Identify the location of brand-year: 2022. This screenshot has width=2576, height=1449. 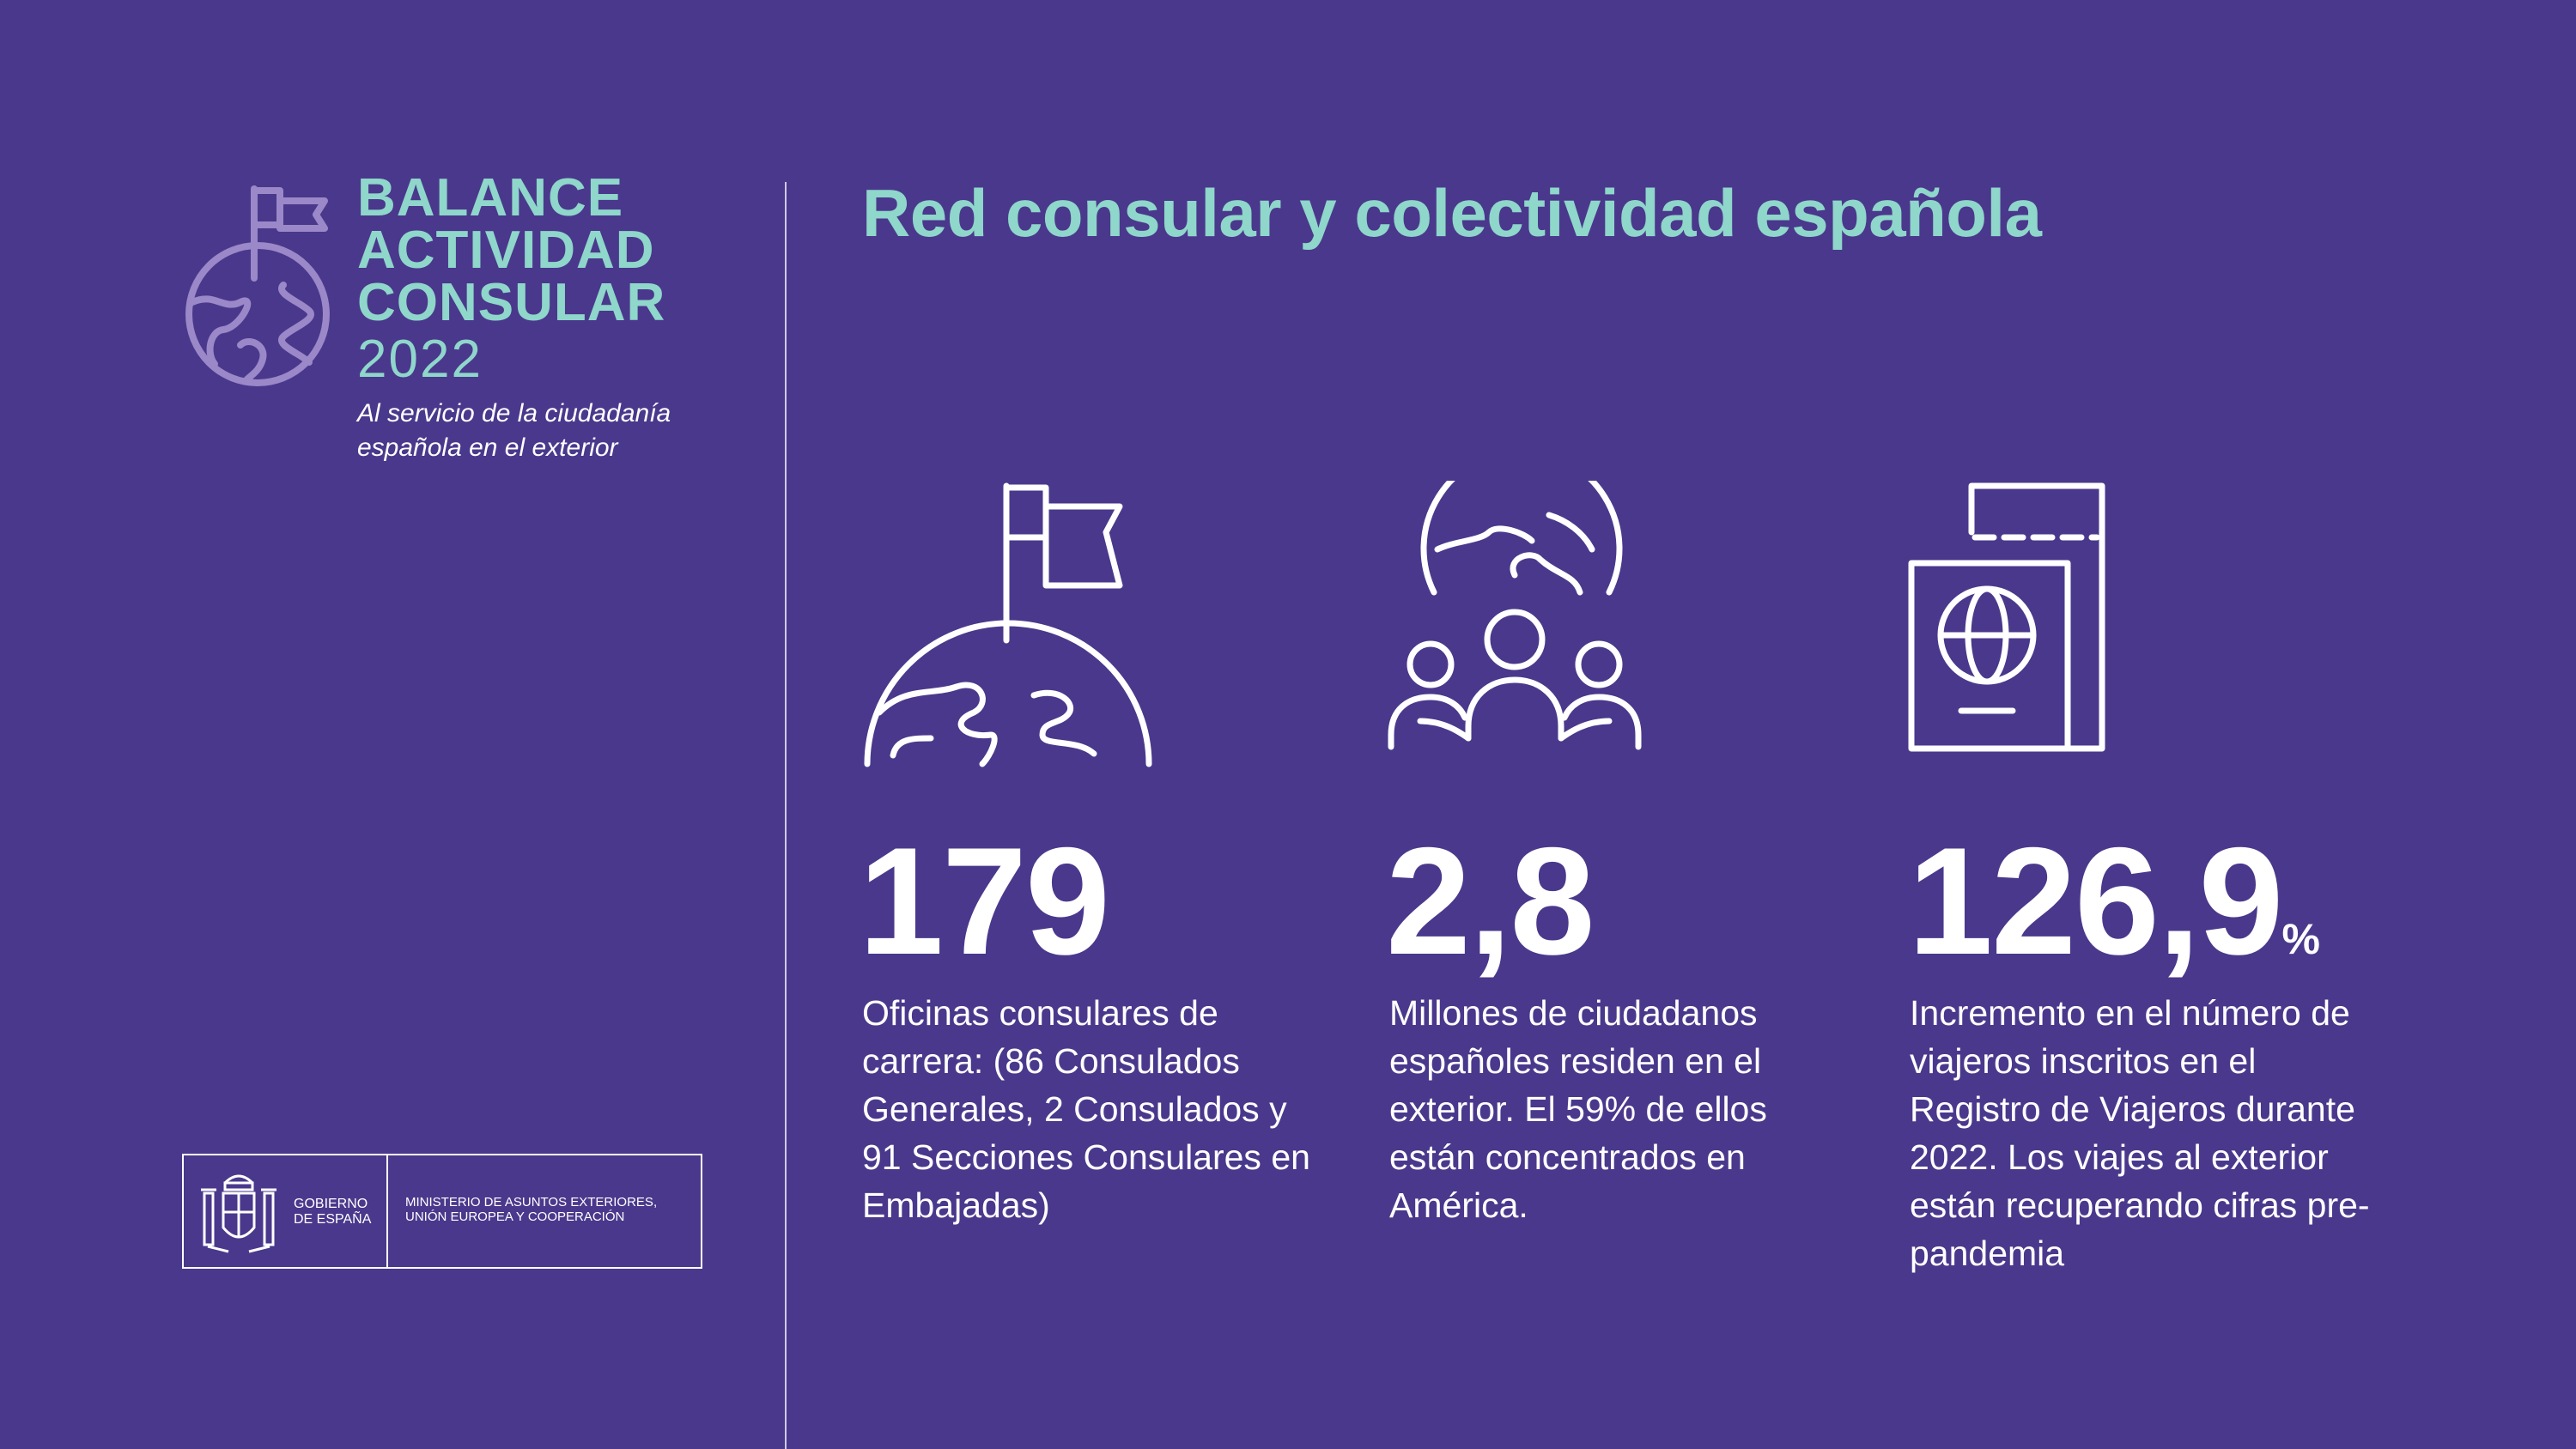
(420, 359).